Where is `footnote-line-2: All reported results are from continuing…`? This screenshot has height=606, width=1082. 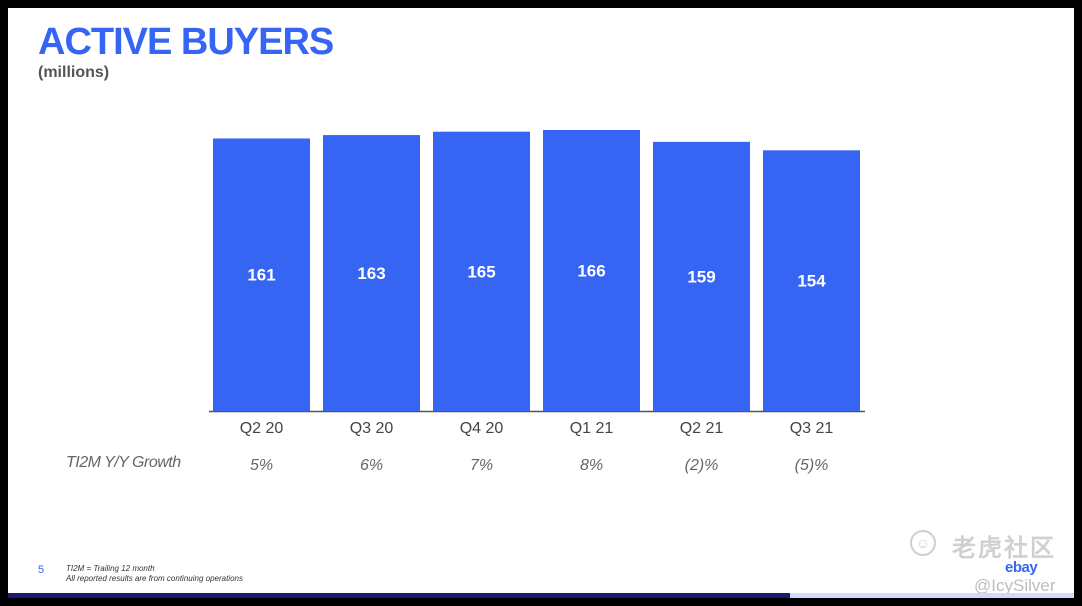
footnote-line-2: All reported results are from continuing… is located at coordinates (154, 578).